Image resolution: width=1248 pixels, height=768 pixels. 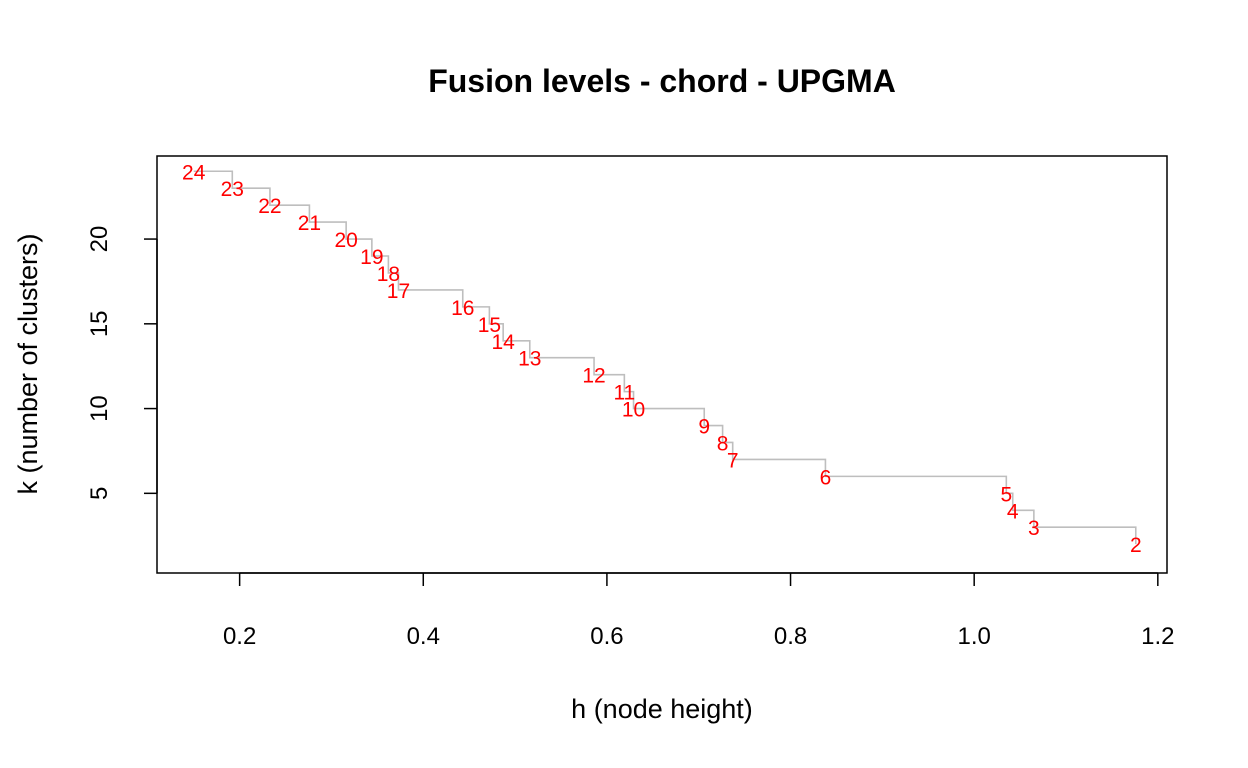 What do you see at coordinates (633, 410) in the screenshot?
I see `cluster-count-label: 10` at bounding box center [633, 410].